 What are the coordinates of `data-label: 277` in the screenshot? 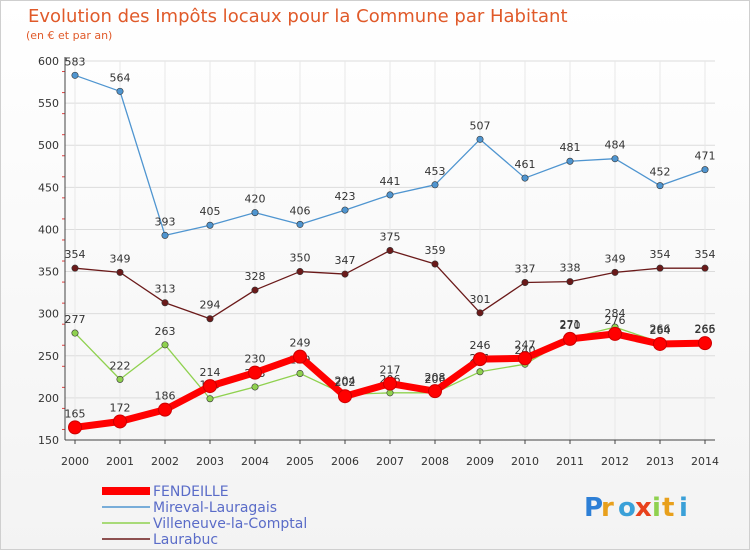 It's located at (75, 319).